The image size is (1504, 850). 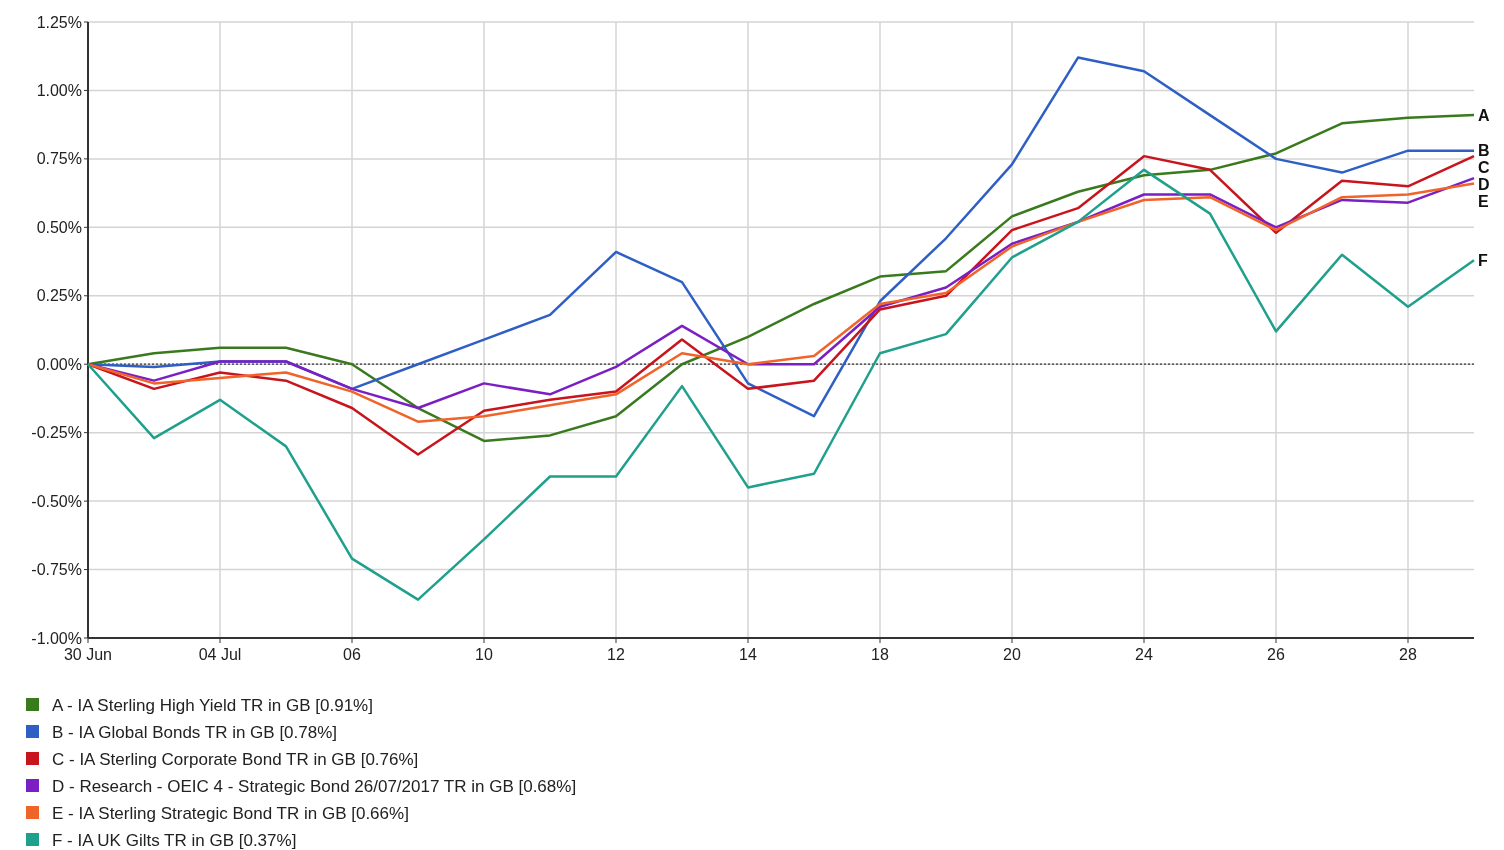 What do you see at coordinates (56, 638) in the screenshot?
I see `y-tick-label: -1.00%` at bounding box center [56, 638].